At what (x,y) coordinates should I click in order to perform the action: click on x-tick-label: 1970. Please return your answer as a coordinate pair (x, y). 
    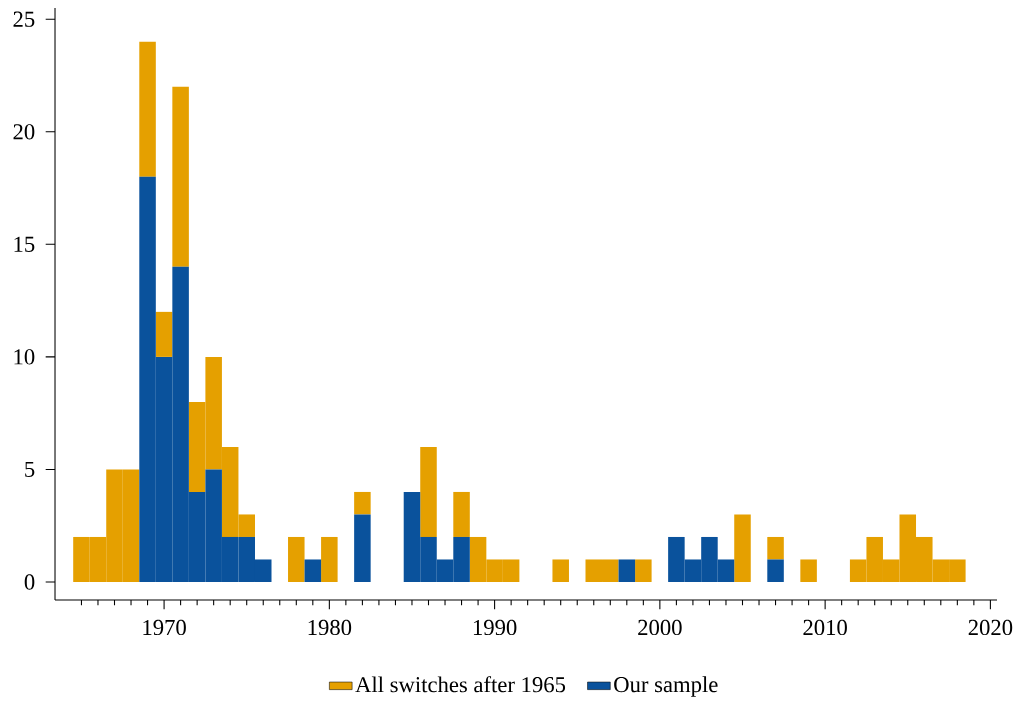
    Looking at the image, I should click on (164, 627).